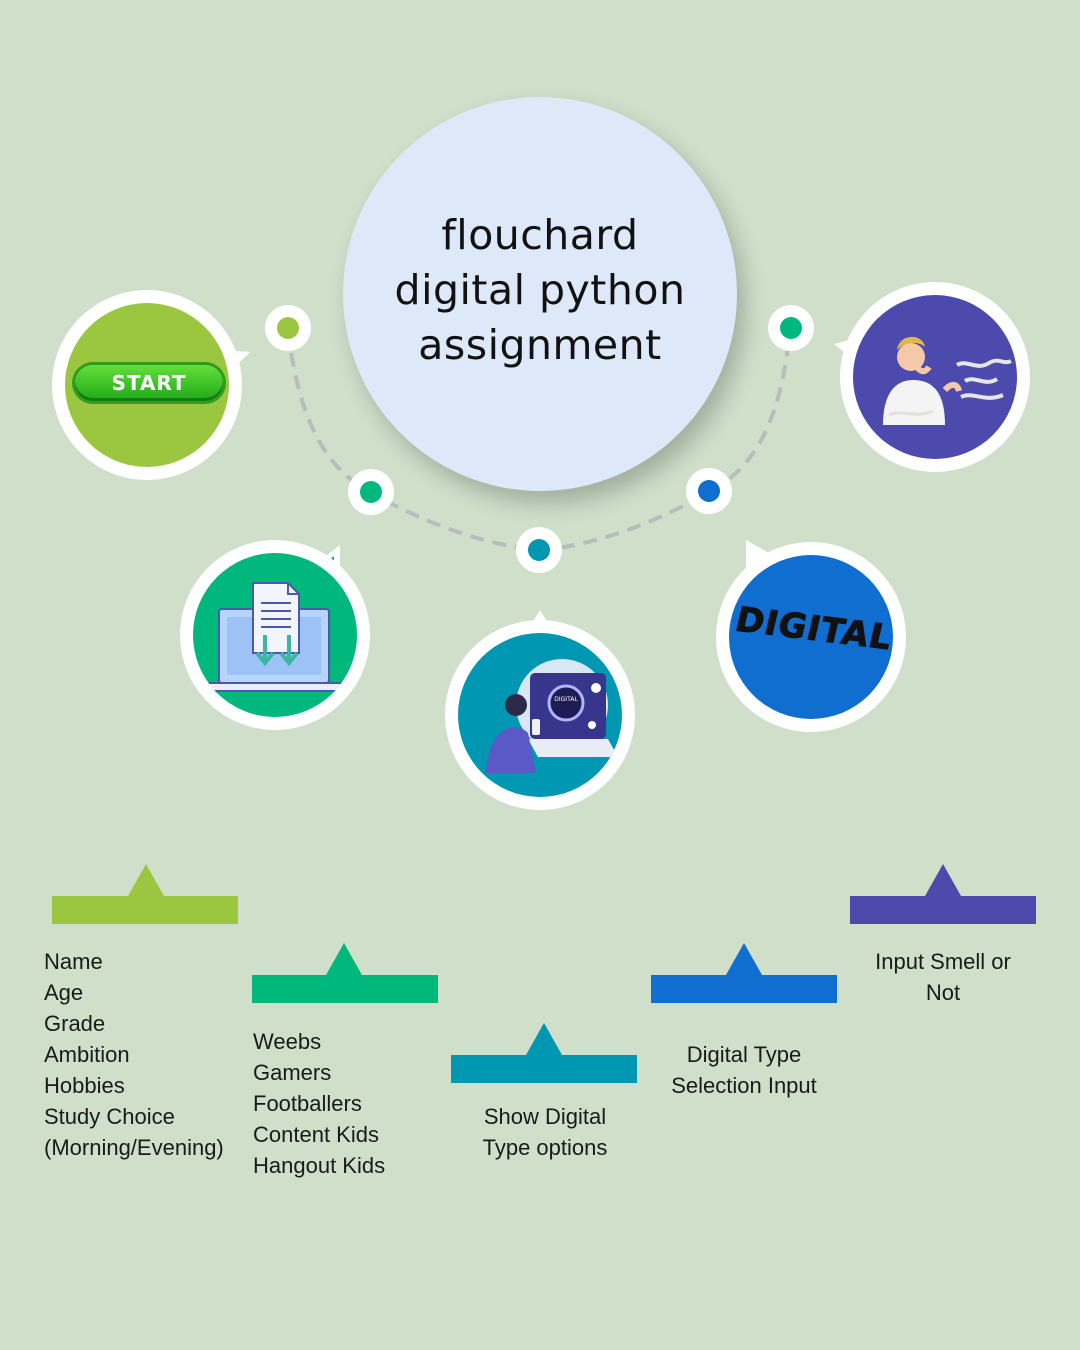  I want to click on step3-text: Show Digital Type options, so click(545, 1132).